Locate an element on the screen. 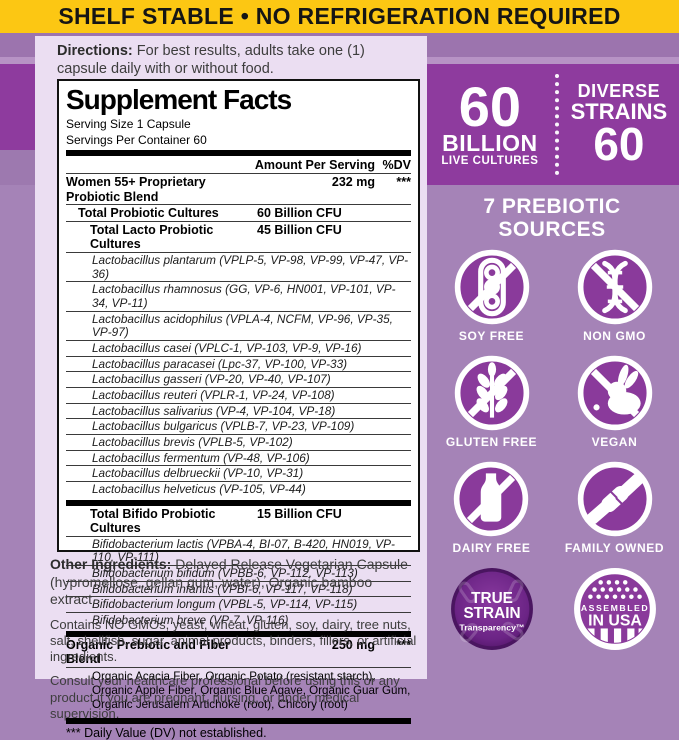 This screenshot has height=740, width=679. facts-row: Bifidobacterium breve (VP-7, VP-116) is located at coordinates (238, 619).